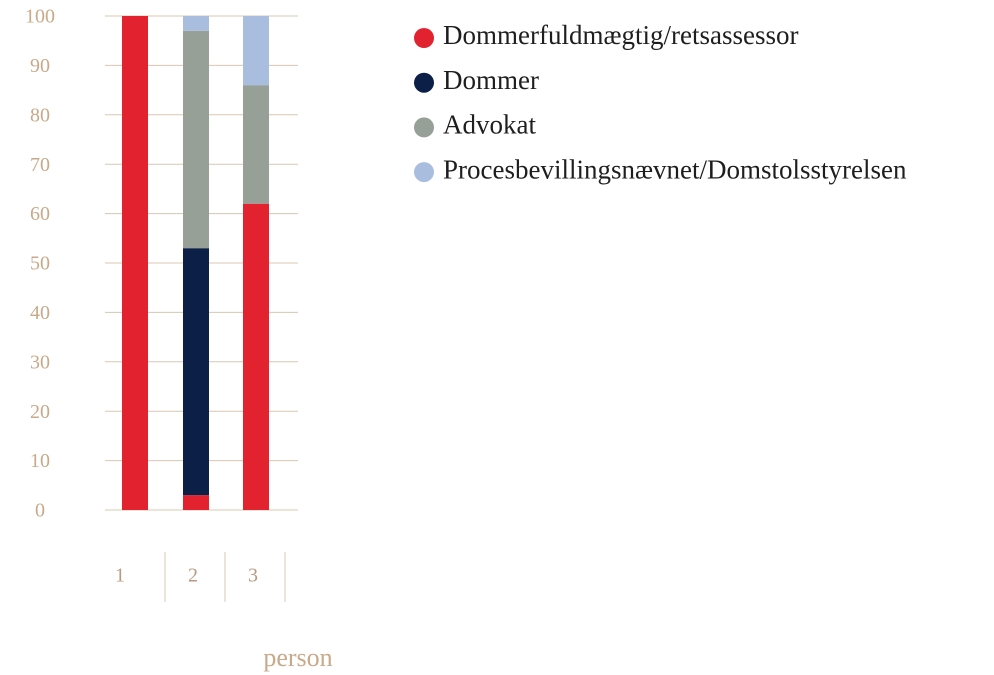  I want to click on x-tick-label: 1, so click(120, 576).